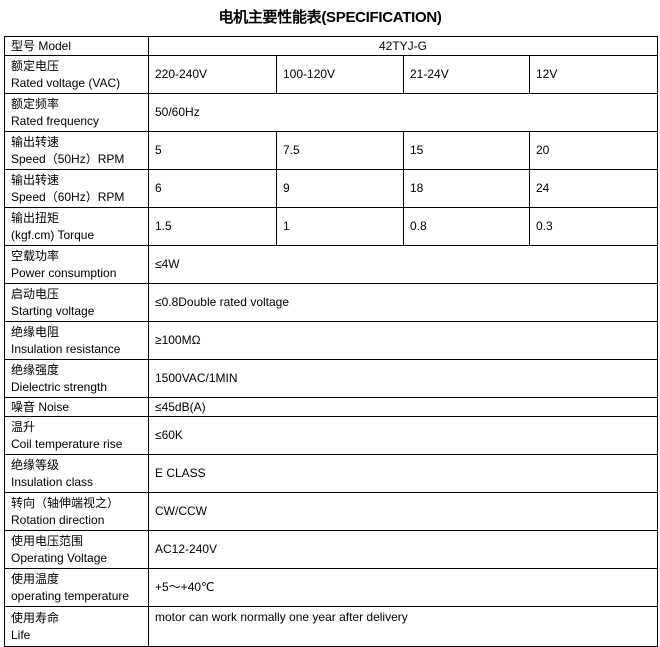 This screenshot has width=660, height=647. I want to click on spec-value: E CLASS, so click(403, 473).